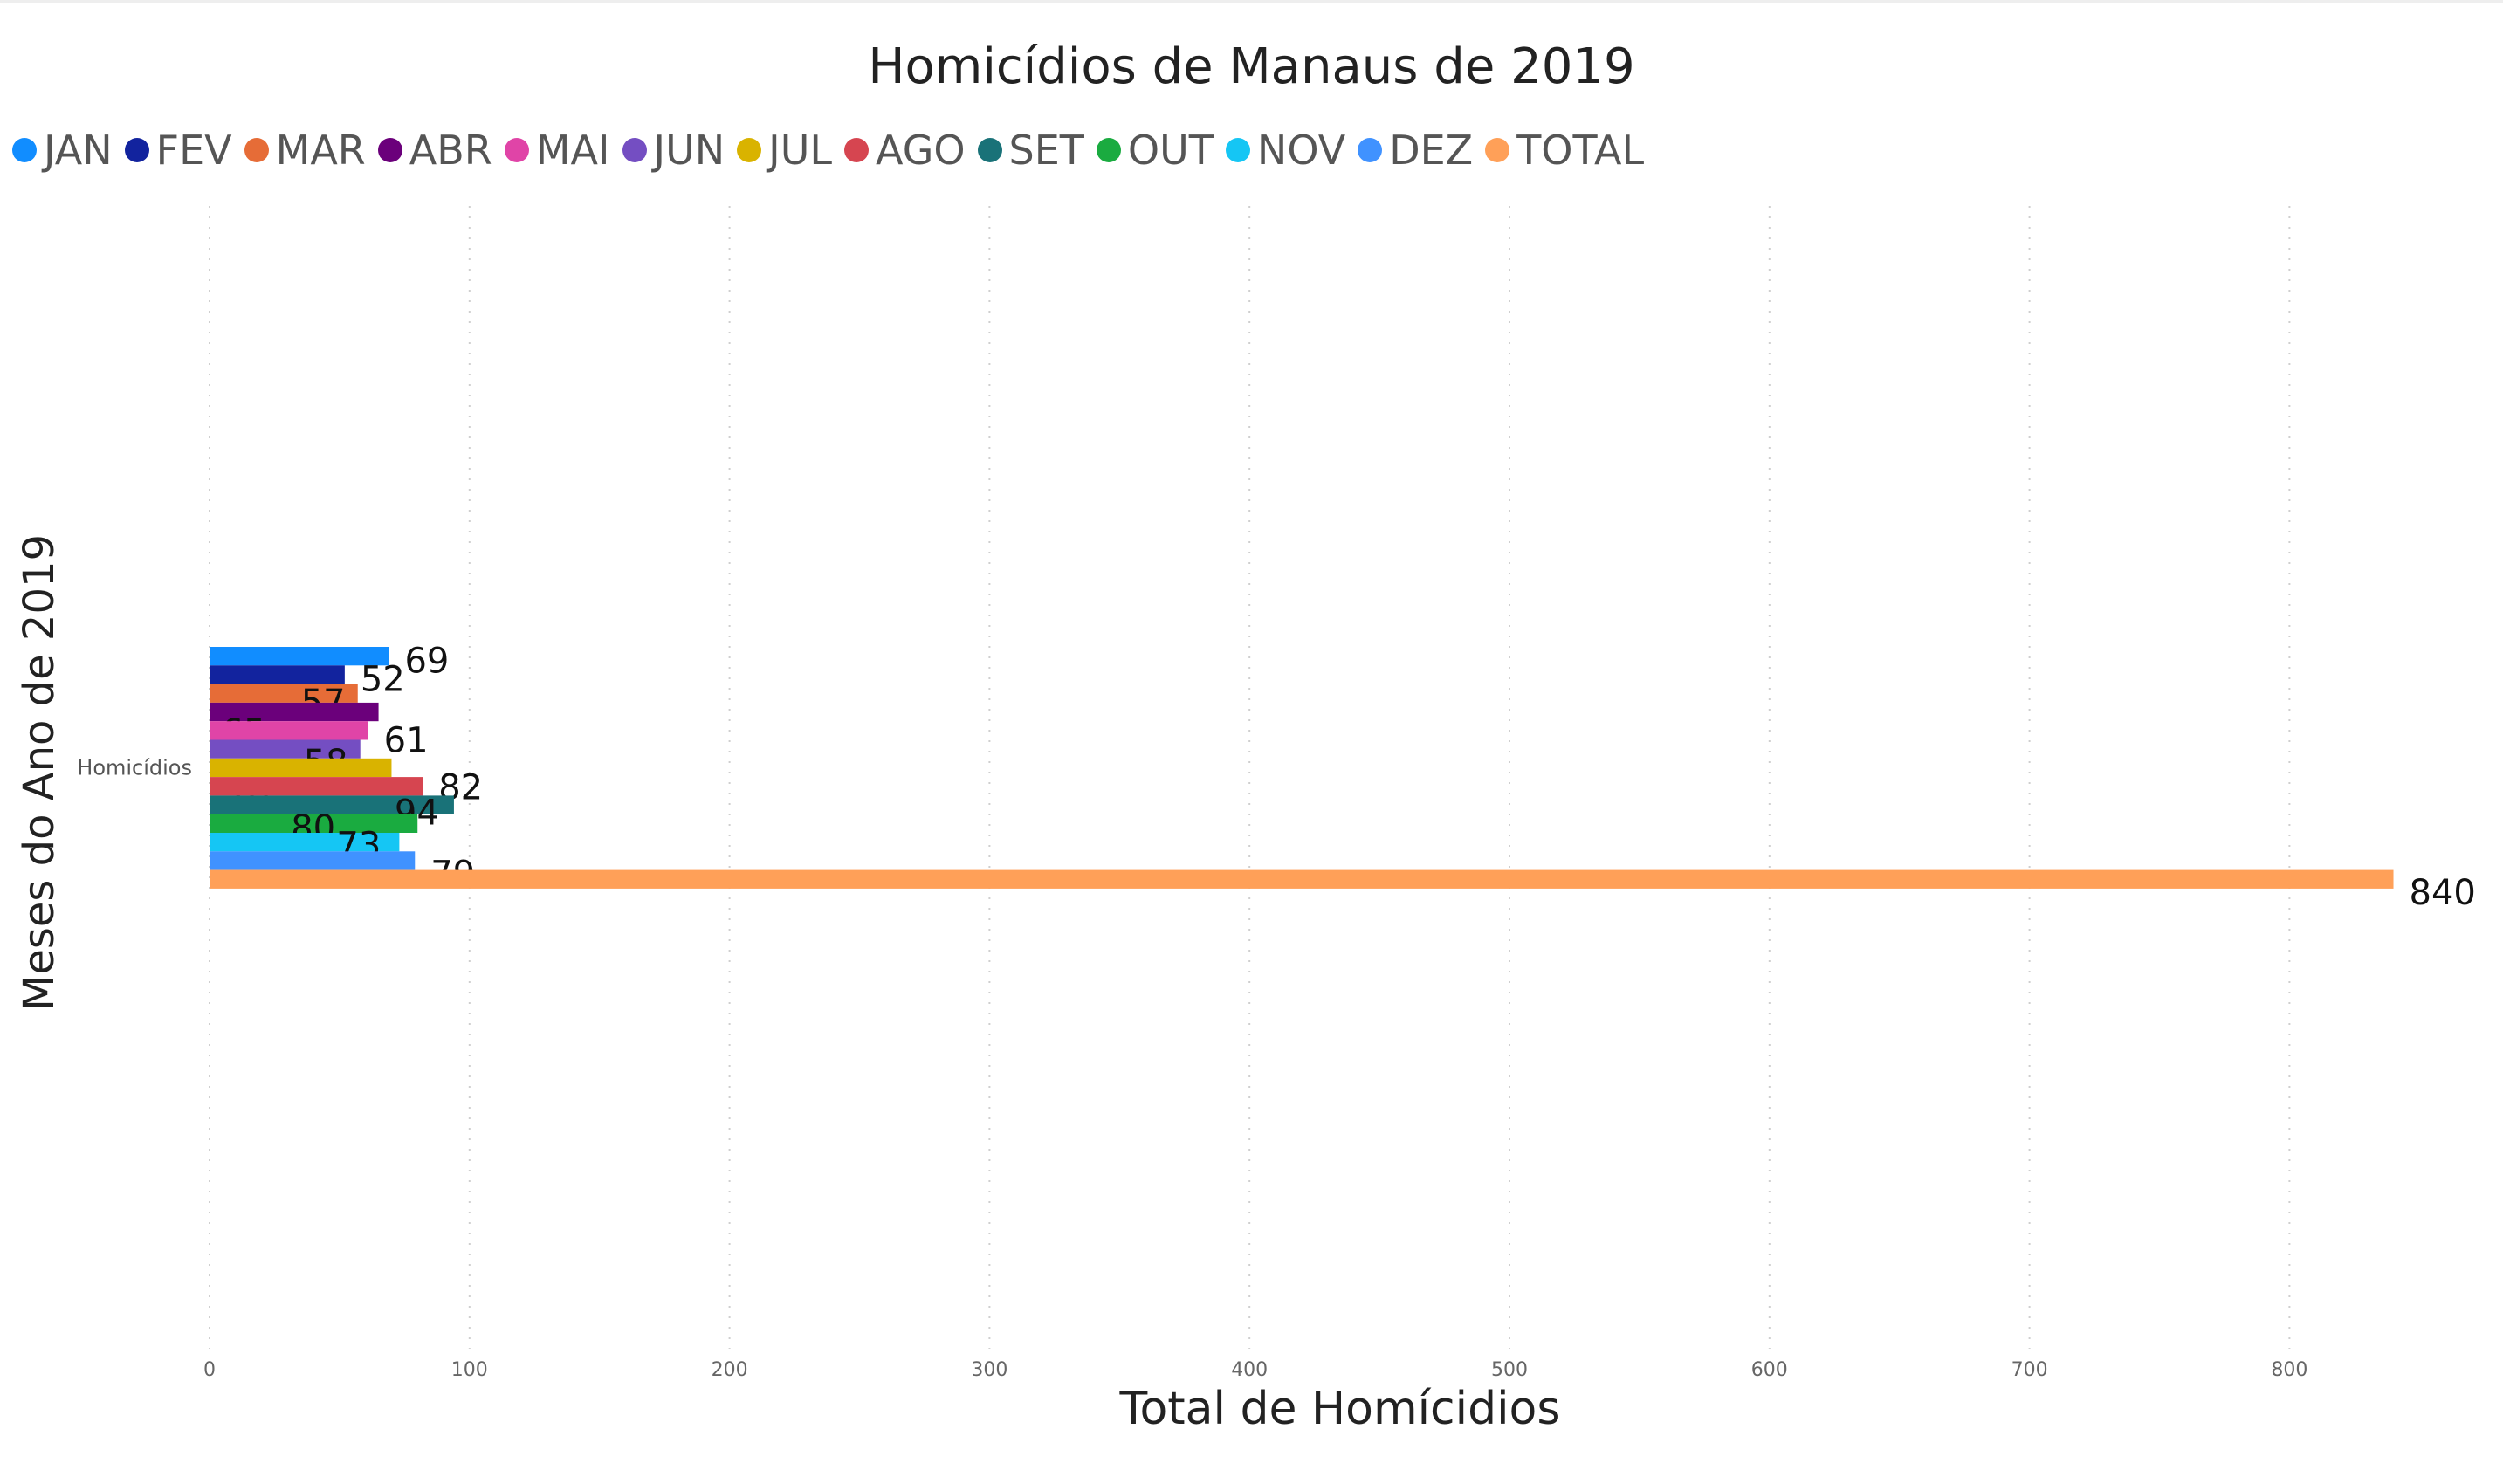 This screenshot has width=2503, height=1484. What do you see at coordinates (516, 150) in the screenshot?
I see `legend-marker-mai` at bounding box center [516, 150].